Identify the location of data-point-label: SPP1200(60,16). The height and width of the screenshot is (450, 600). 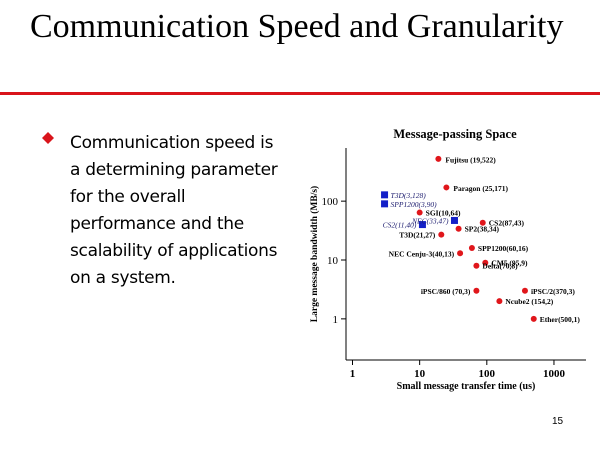
(503, 248).